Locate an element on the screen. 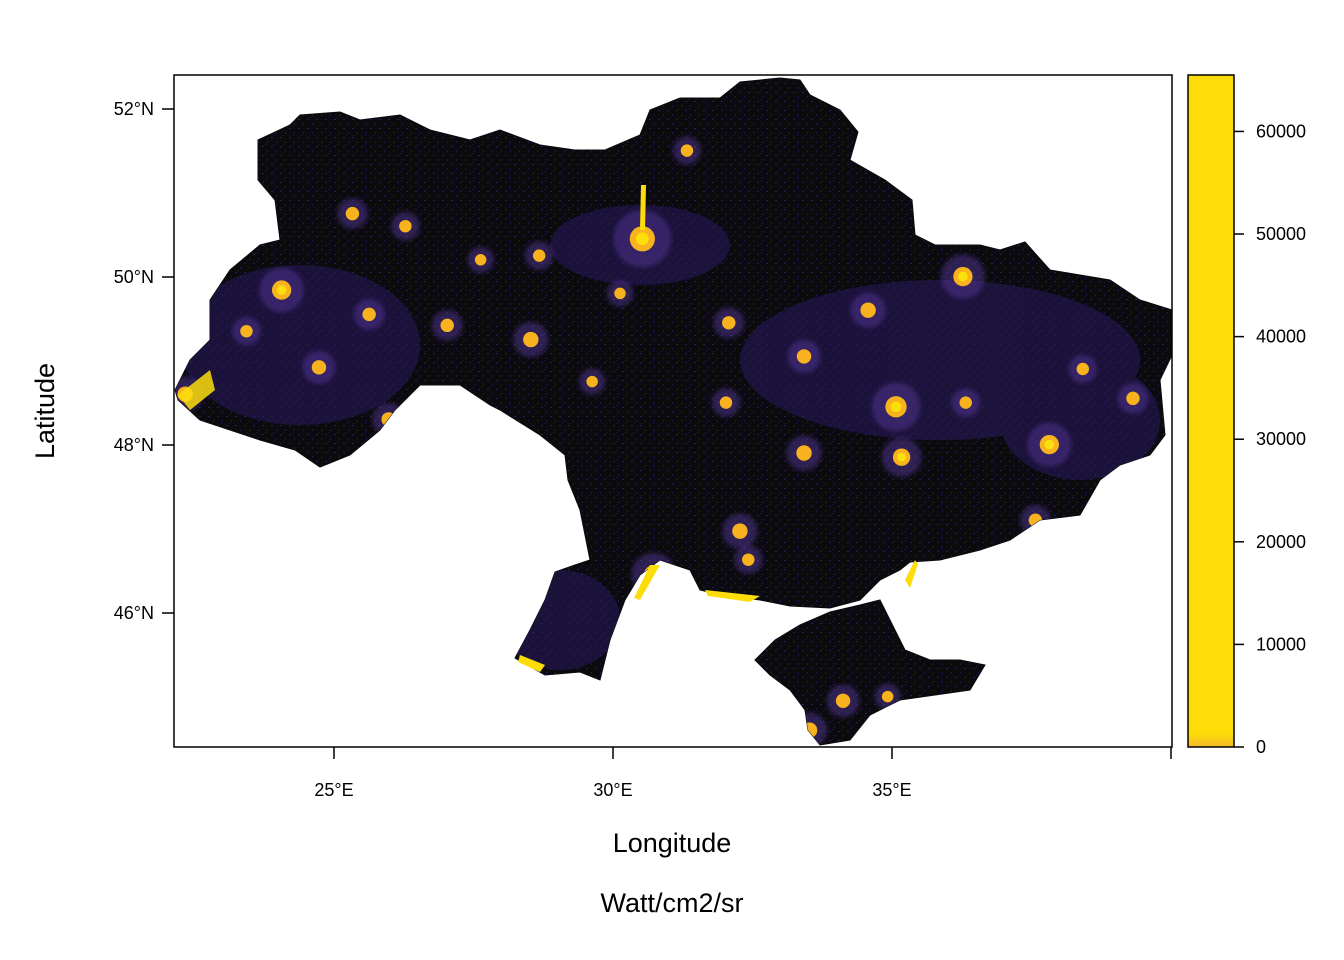 The image size is (1344, 960). x-axis-title: Longitude is located at coordinates (672, 843).